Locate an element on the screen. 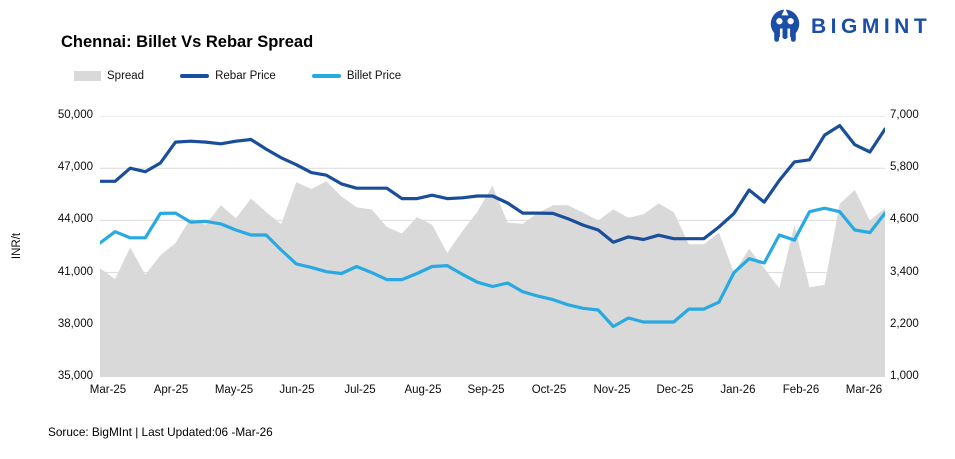 This screenshot has height=459, width=955. legend-label-billet-price: Billet Price is located at coordinates (374, 76).